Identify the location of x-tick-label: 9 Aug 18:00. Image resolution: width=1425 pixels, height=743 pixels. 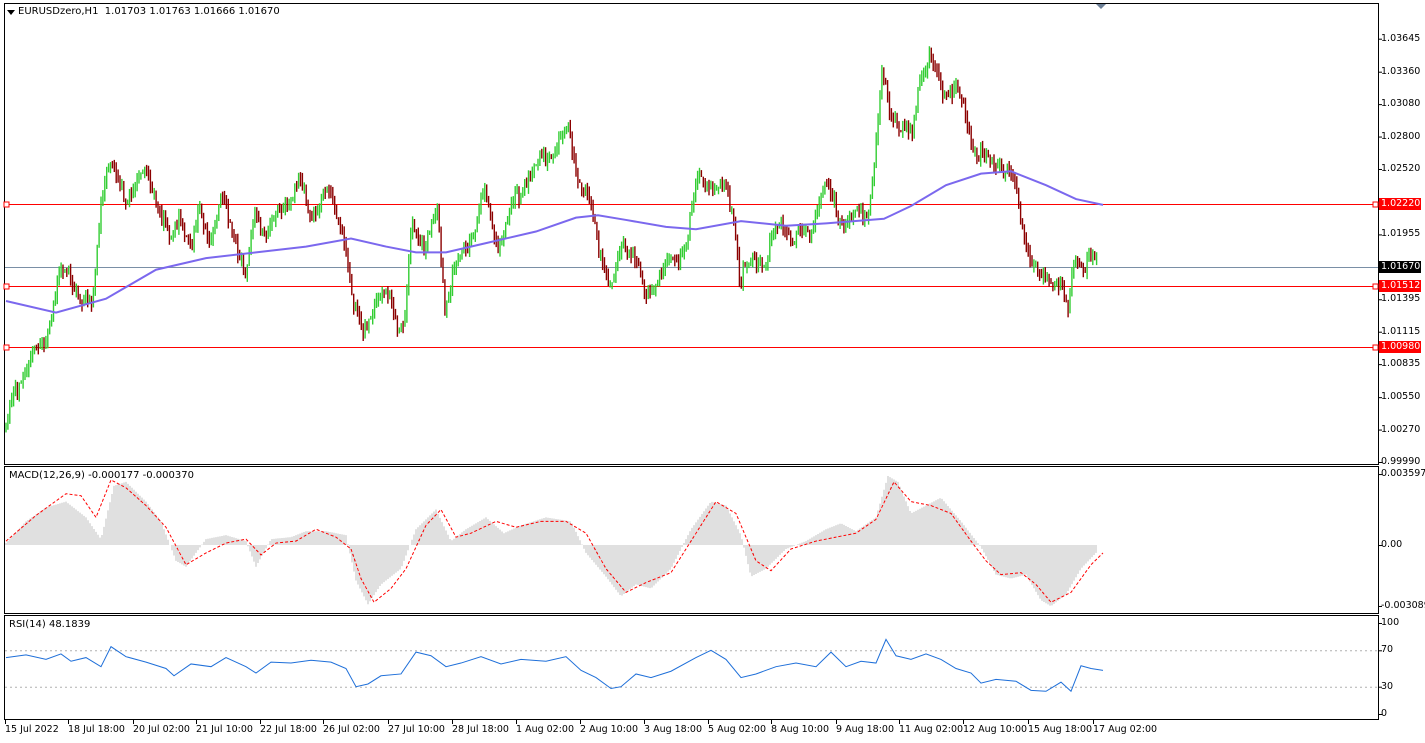
(865, 729).